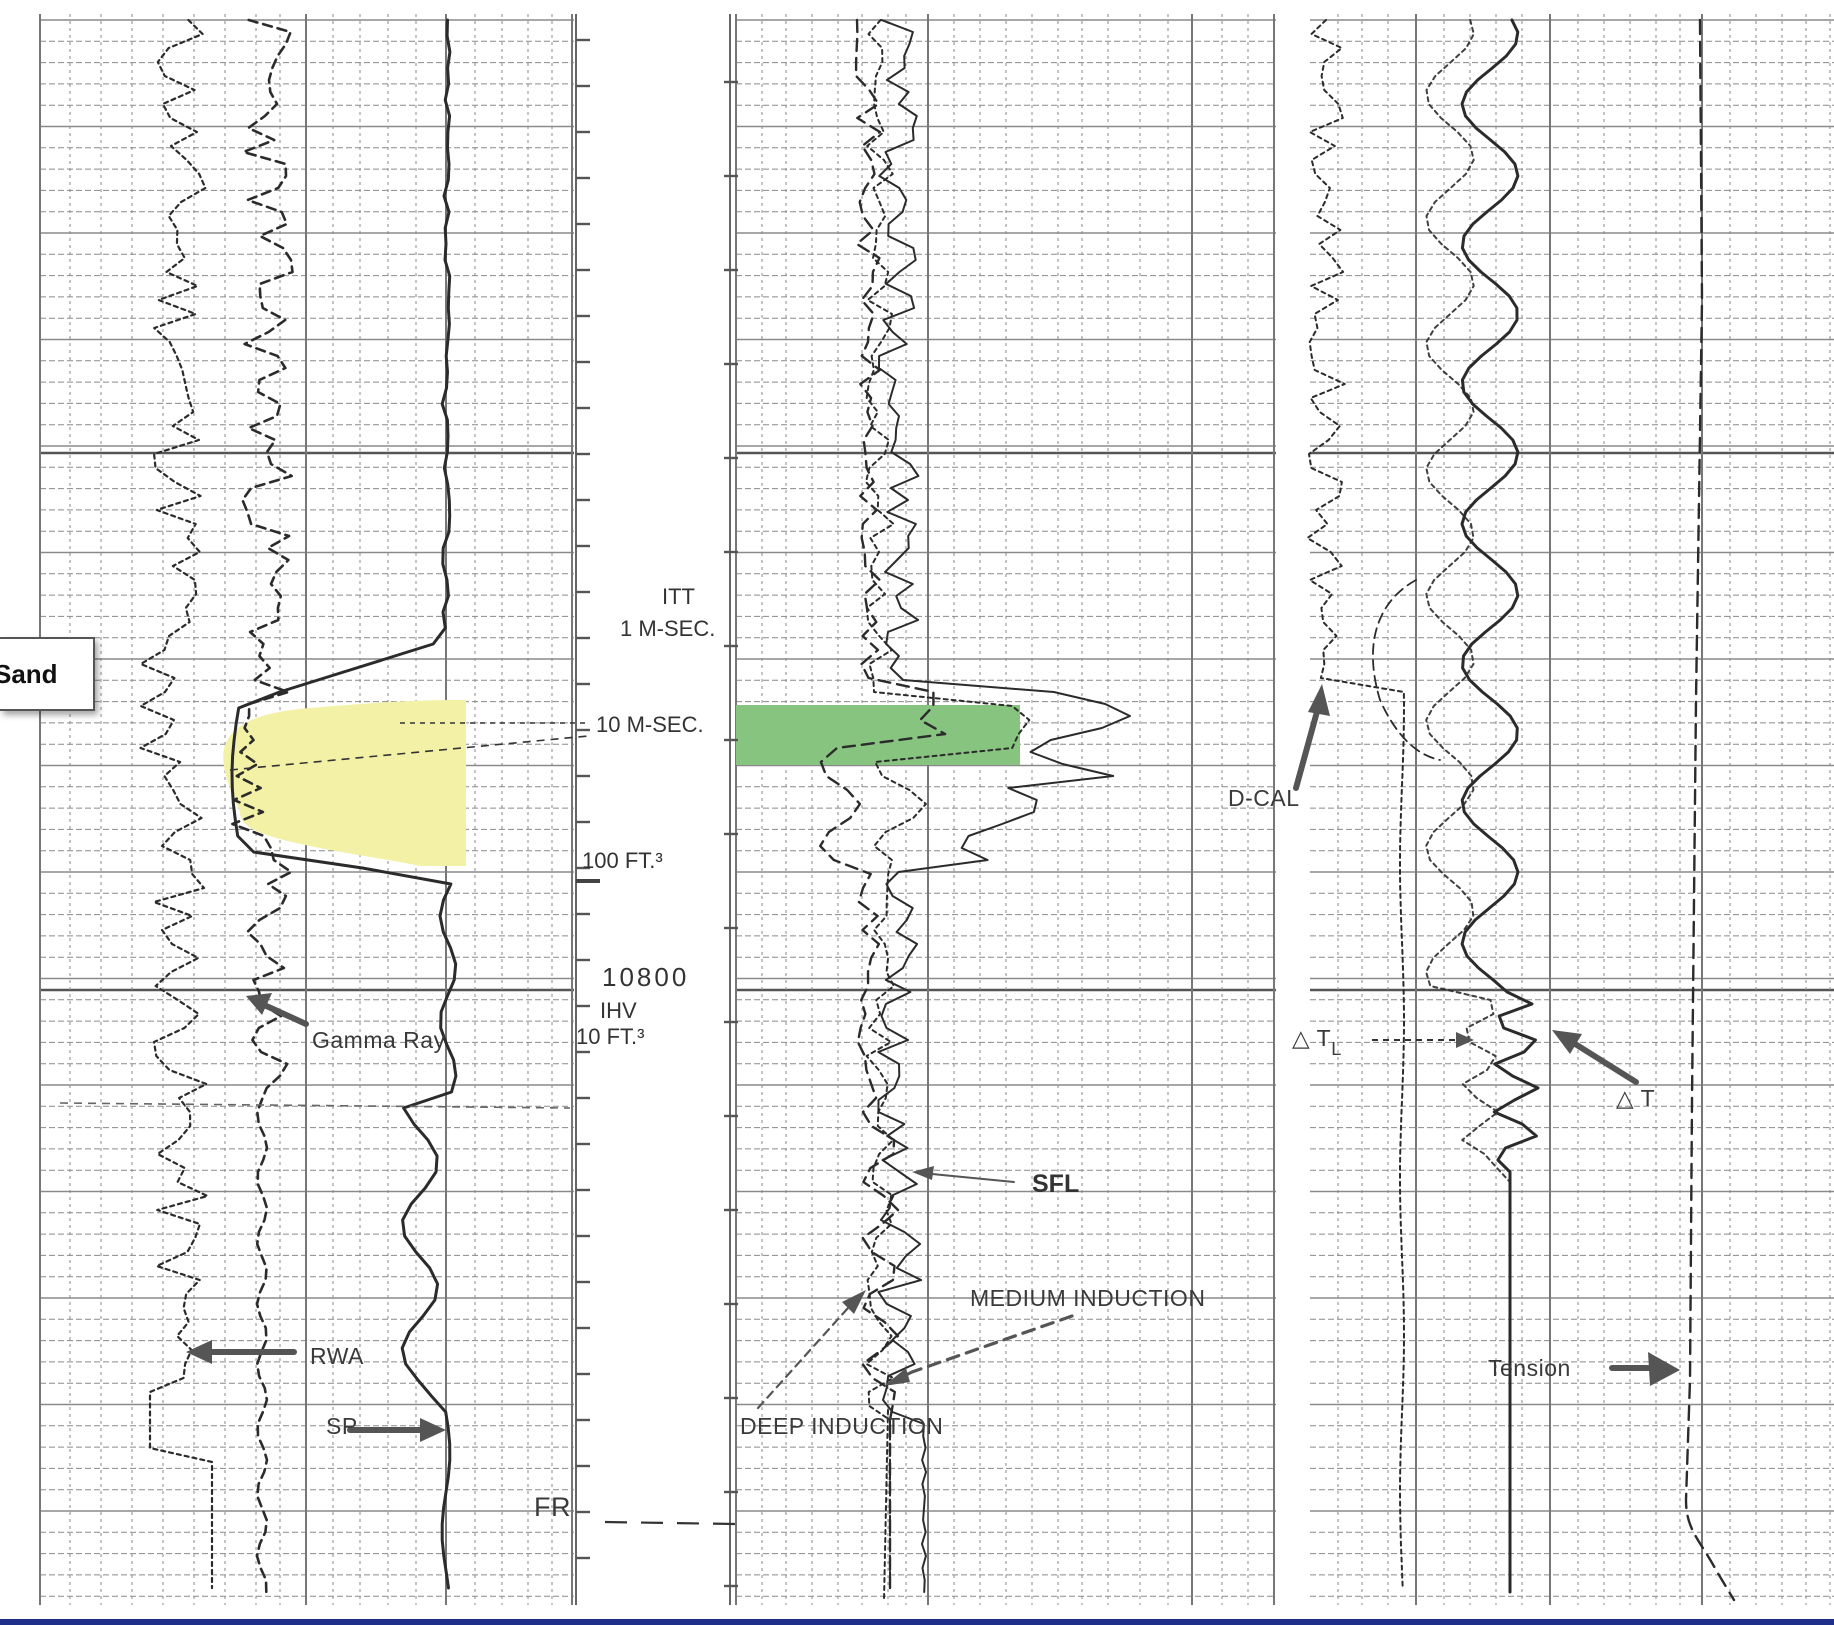 The image size is (1834, 1625). I want to click on depth-label: 10800, so click(645, 977).